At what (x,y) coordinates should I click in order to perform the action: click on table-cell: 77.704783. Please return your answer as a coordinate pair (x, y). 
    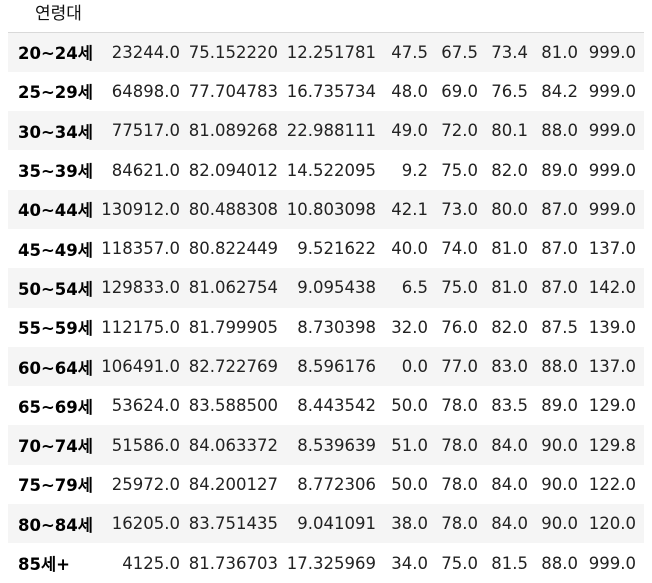
    Looking at the image, I should click on (233, 91).